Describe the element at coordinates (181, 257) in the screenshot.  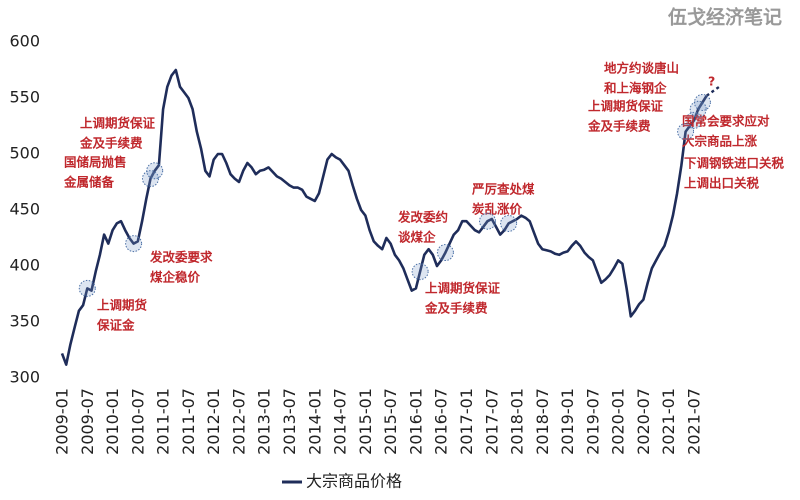
I see `annotation: 发改委要求` at that location.